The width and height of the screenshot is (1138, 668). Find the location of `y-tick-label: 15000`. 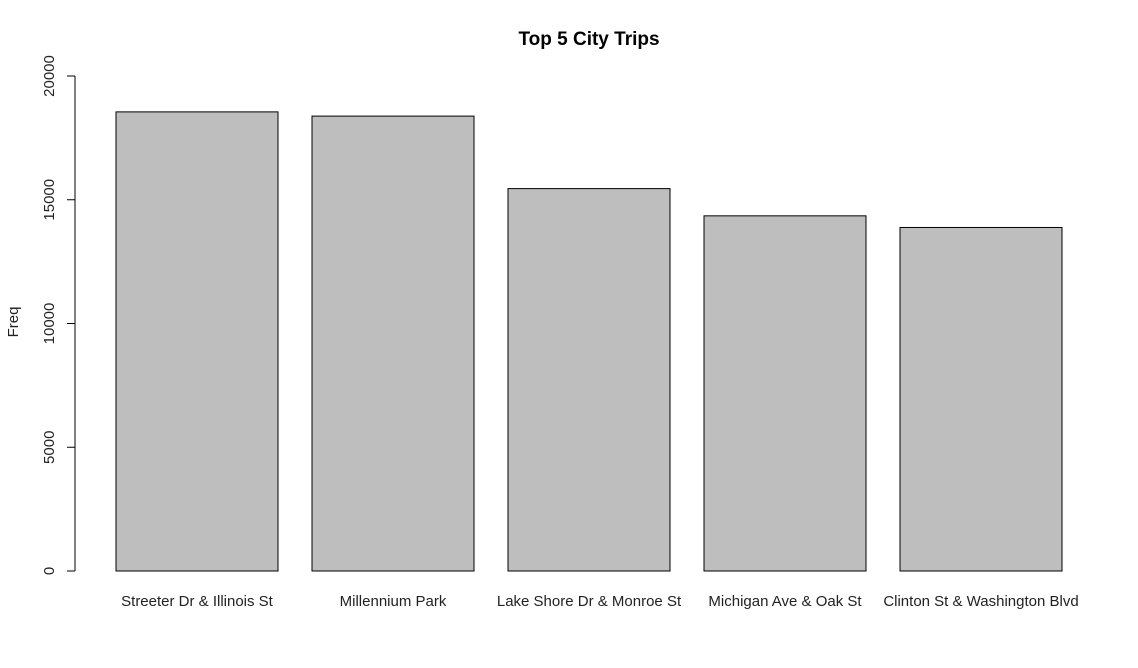

y-tick-label: 15000 is located at coordinates (49, 200).